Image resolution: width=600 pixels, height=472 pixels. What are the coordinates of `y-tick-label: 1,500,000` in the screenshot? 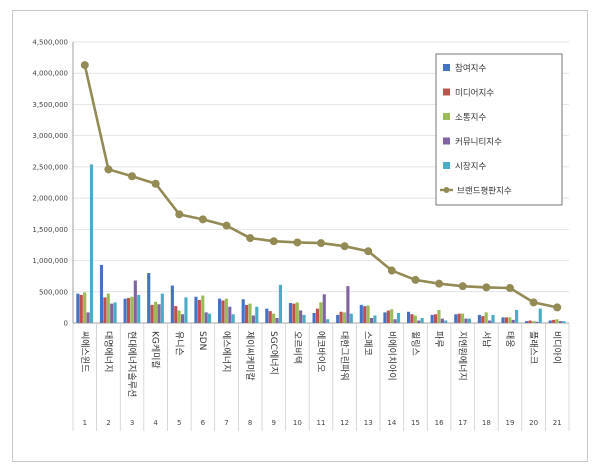 It's located at (50, 230).